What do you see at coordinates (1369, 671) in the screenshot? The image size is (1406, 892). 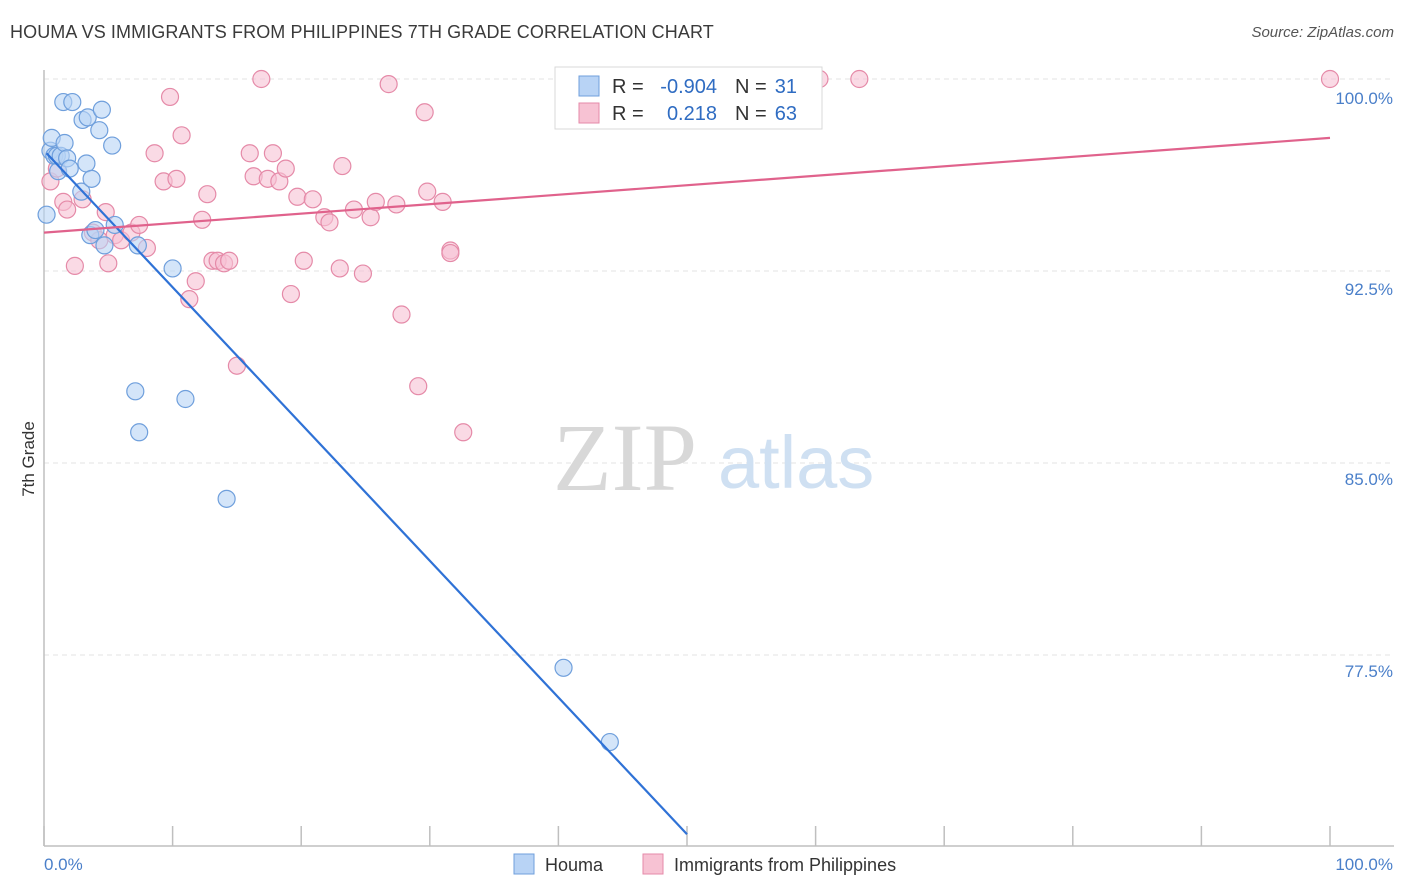 I see `y-tick-label-77-5: 77.5%` at bounding box center [1369, 671].